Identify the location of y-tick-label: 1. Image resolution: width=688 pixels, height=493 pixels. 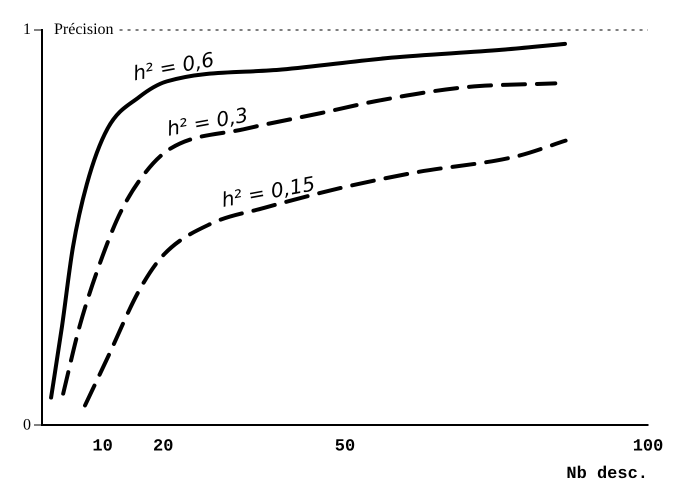
(27, 29).